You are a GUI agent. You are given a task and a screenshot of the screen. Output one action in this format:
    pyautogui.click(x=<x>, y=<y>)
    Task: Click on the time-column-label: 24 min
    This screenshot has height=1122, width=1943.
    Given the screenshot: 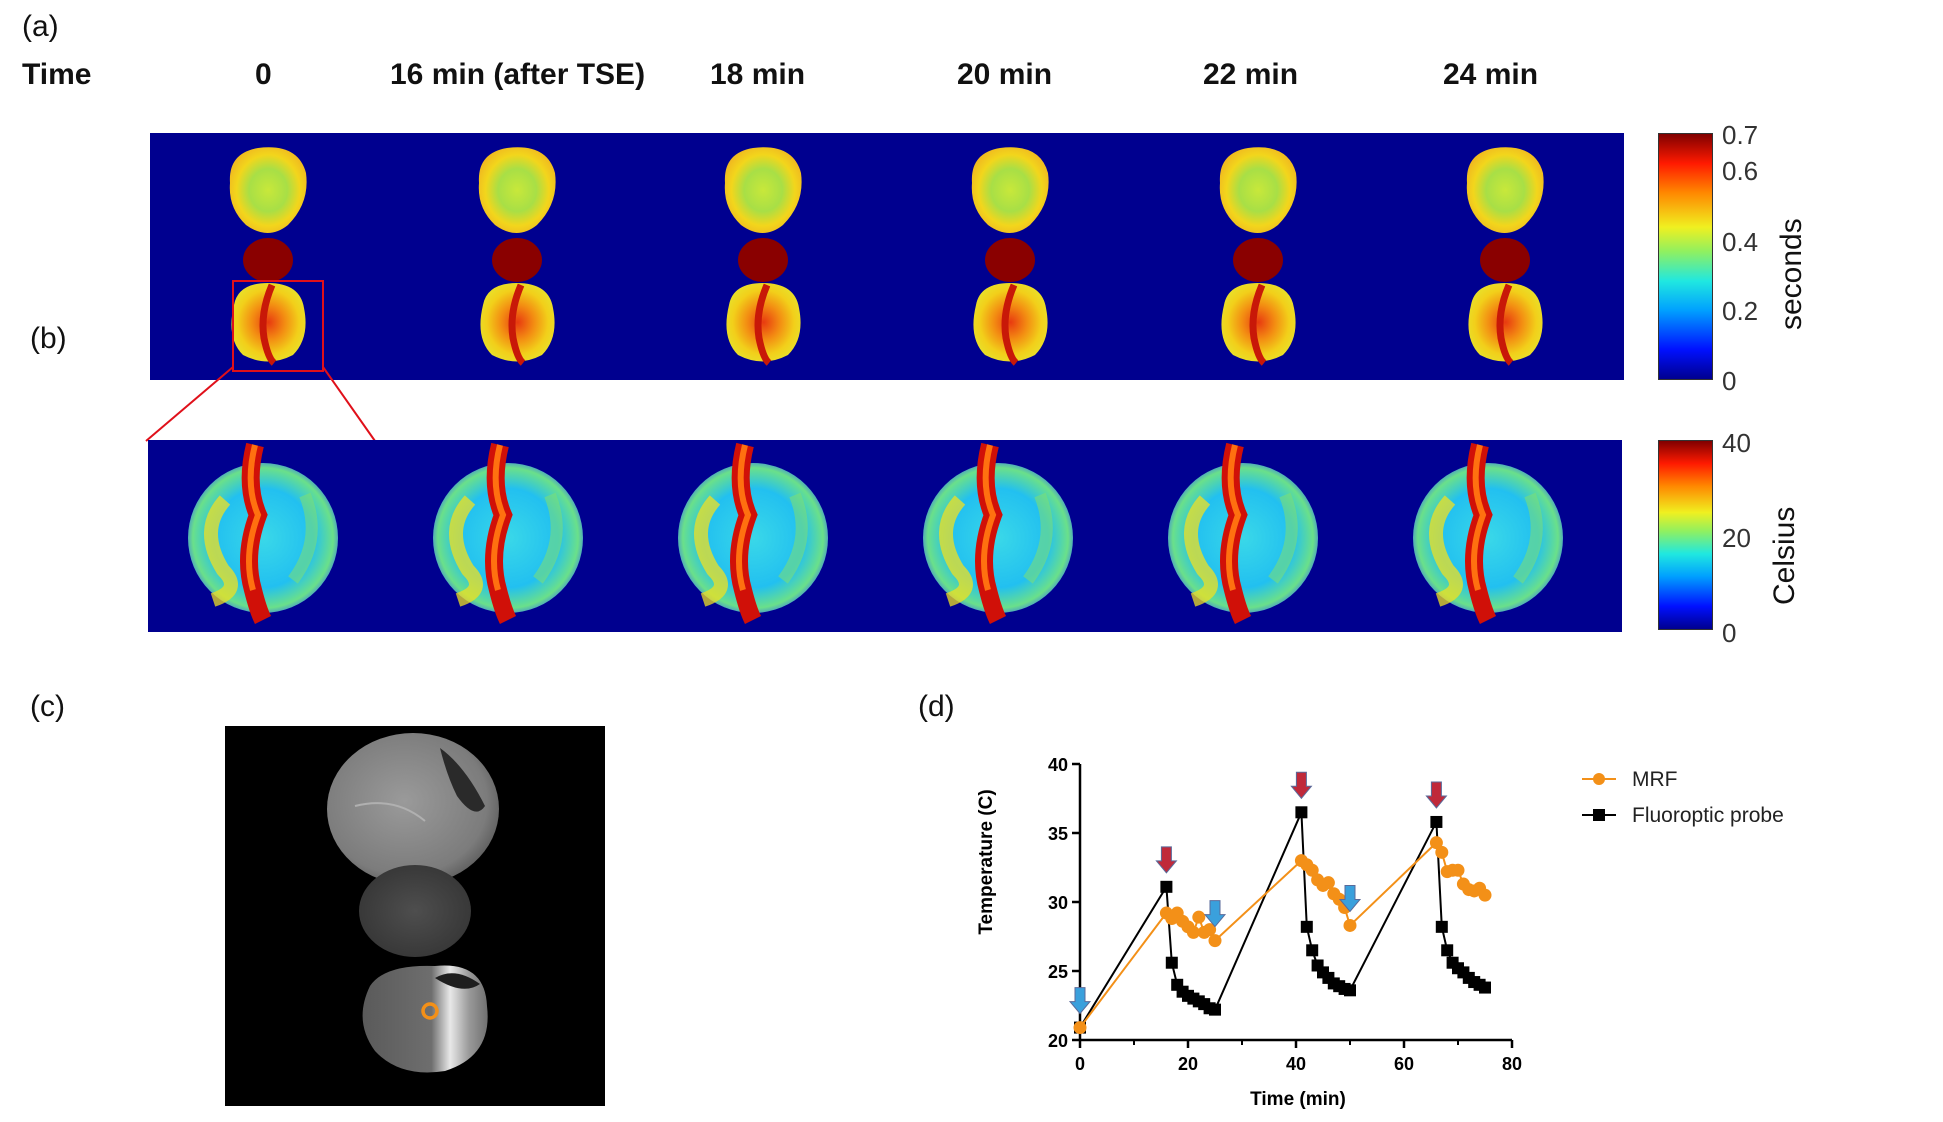 What is the action you would take?
    pyautogui.click(x=1491, y=74)
    